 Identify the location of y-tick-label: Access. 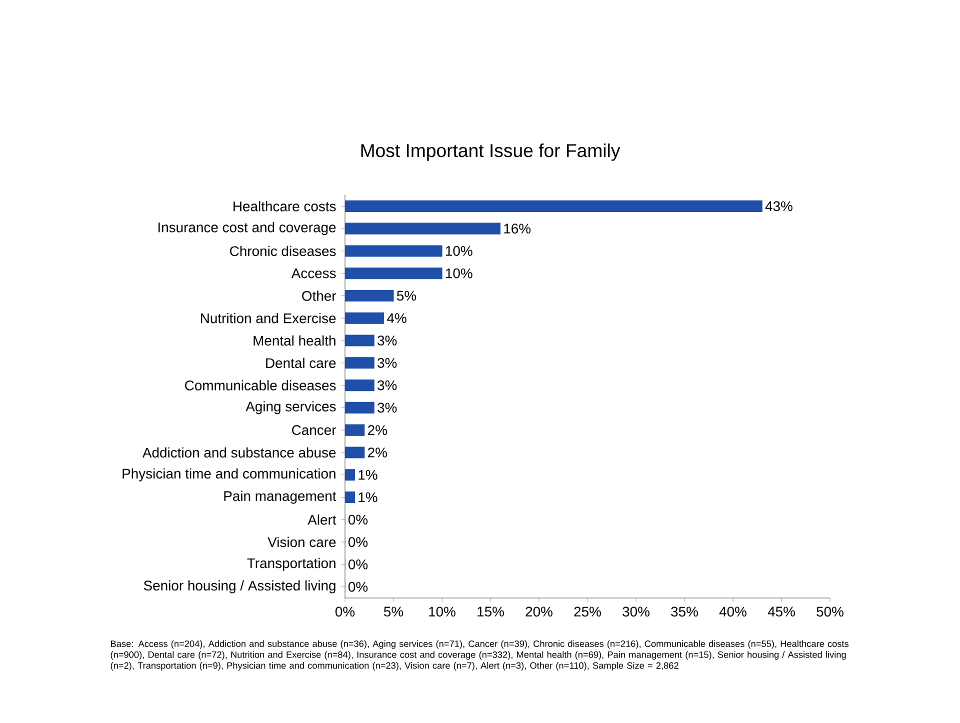
(313, 273).